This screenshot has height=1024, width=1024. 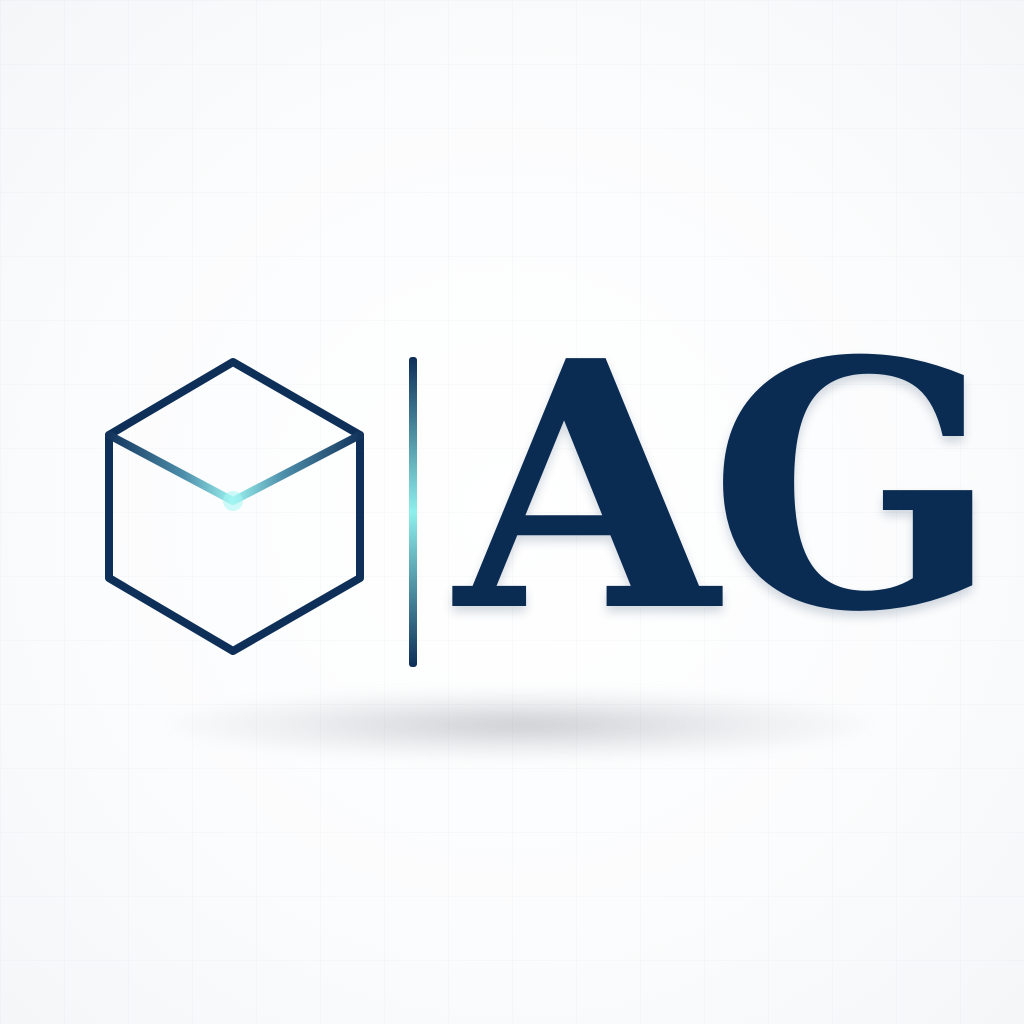 What do you see at coordinates (234, 506) in the screenshot?
I see `cube-icon` at bounding box center [234, 506].